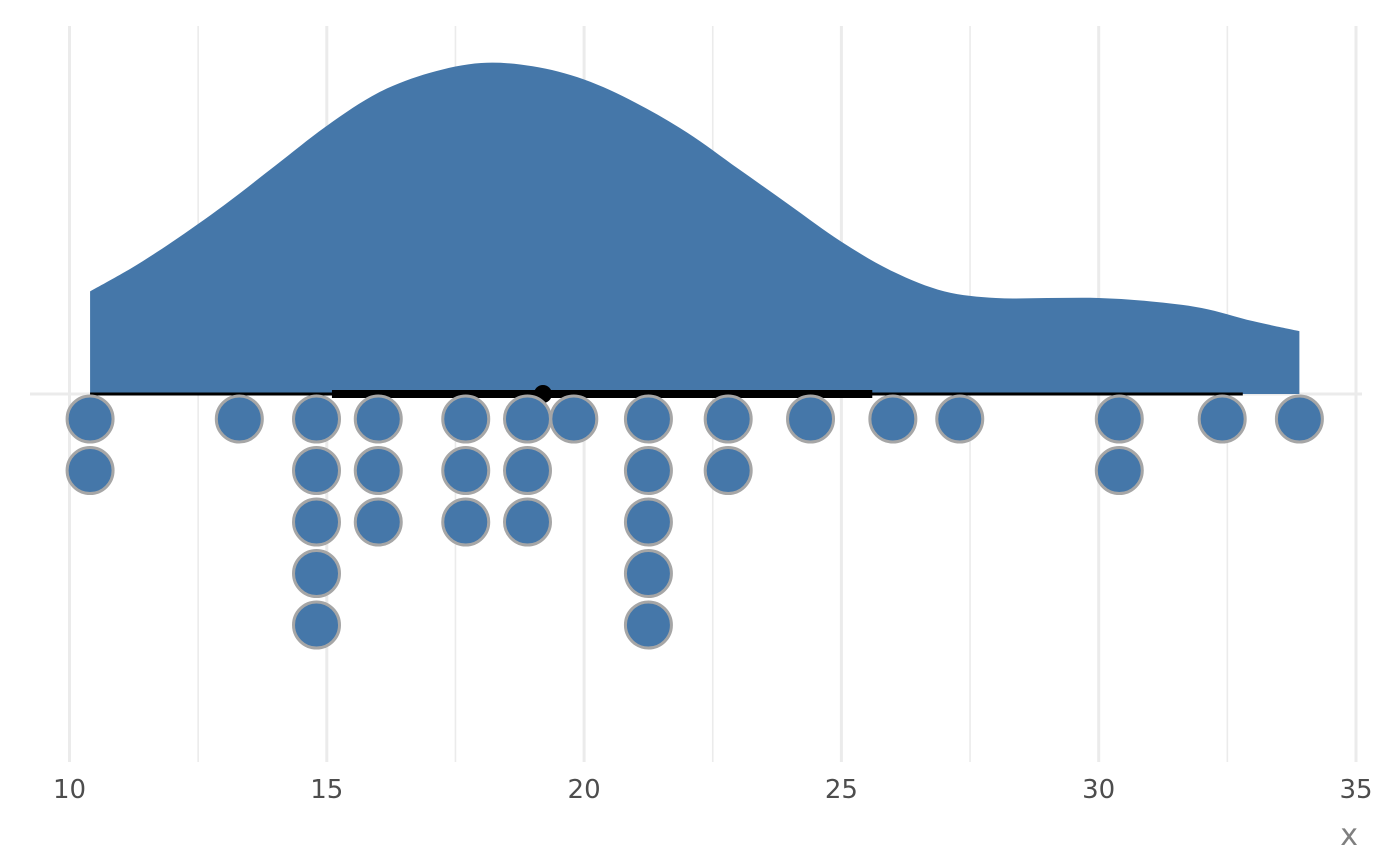 The width and height of the screenshot is (1400, 866). What do you see at coordinates (841, 790) in the screenshot?
I see `x-tick-label: 25` at bounding box center [841, 790].